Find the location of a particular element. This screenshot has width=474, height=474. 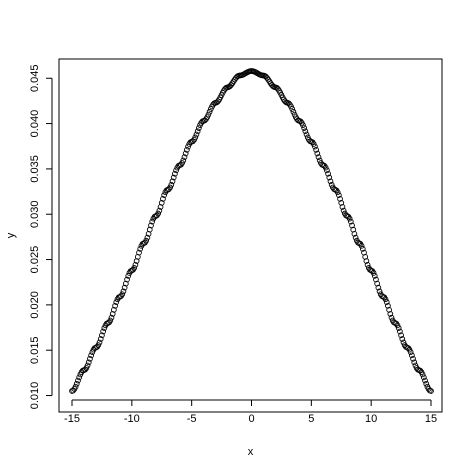

x-tick-label: 15 is located at coordinates (431, 419).